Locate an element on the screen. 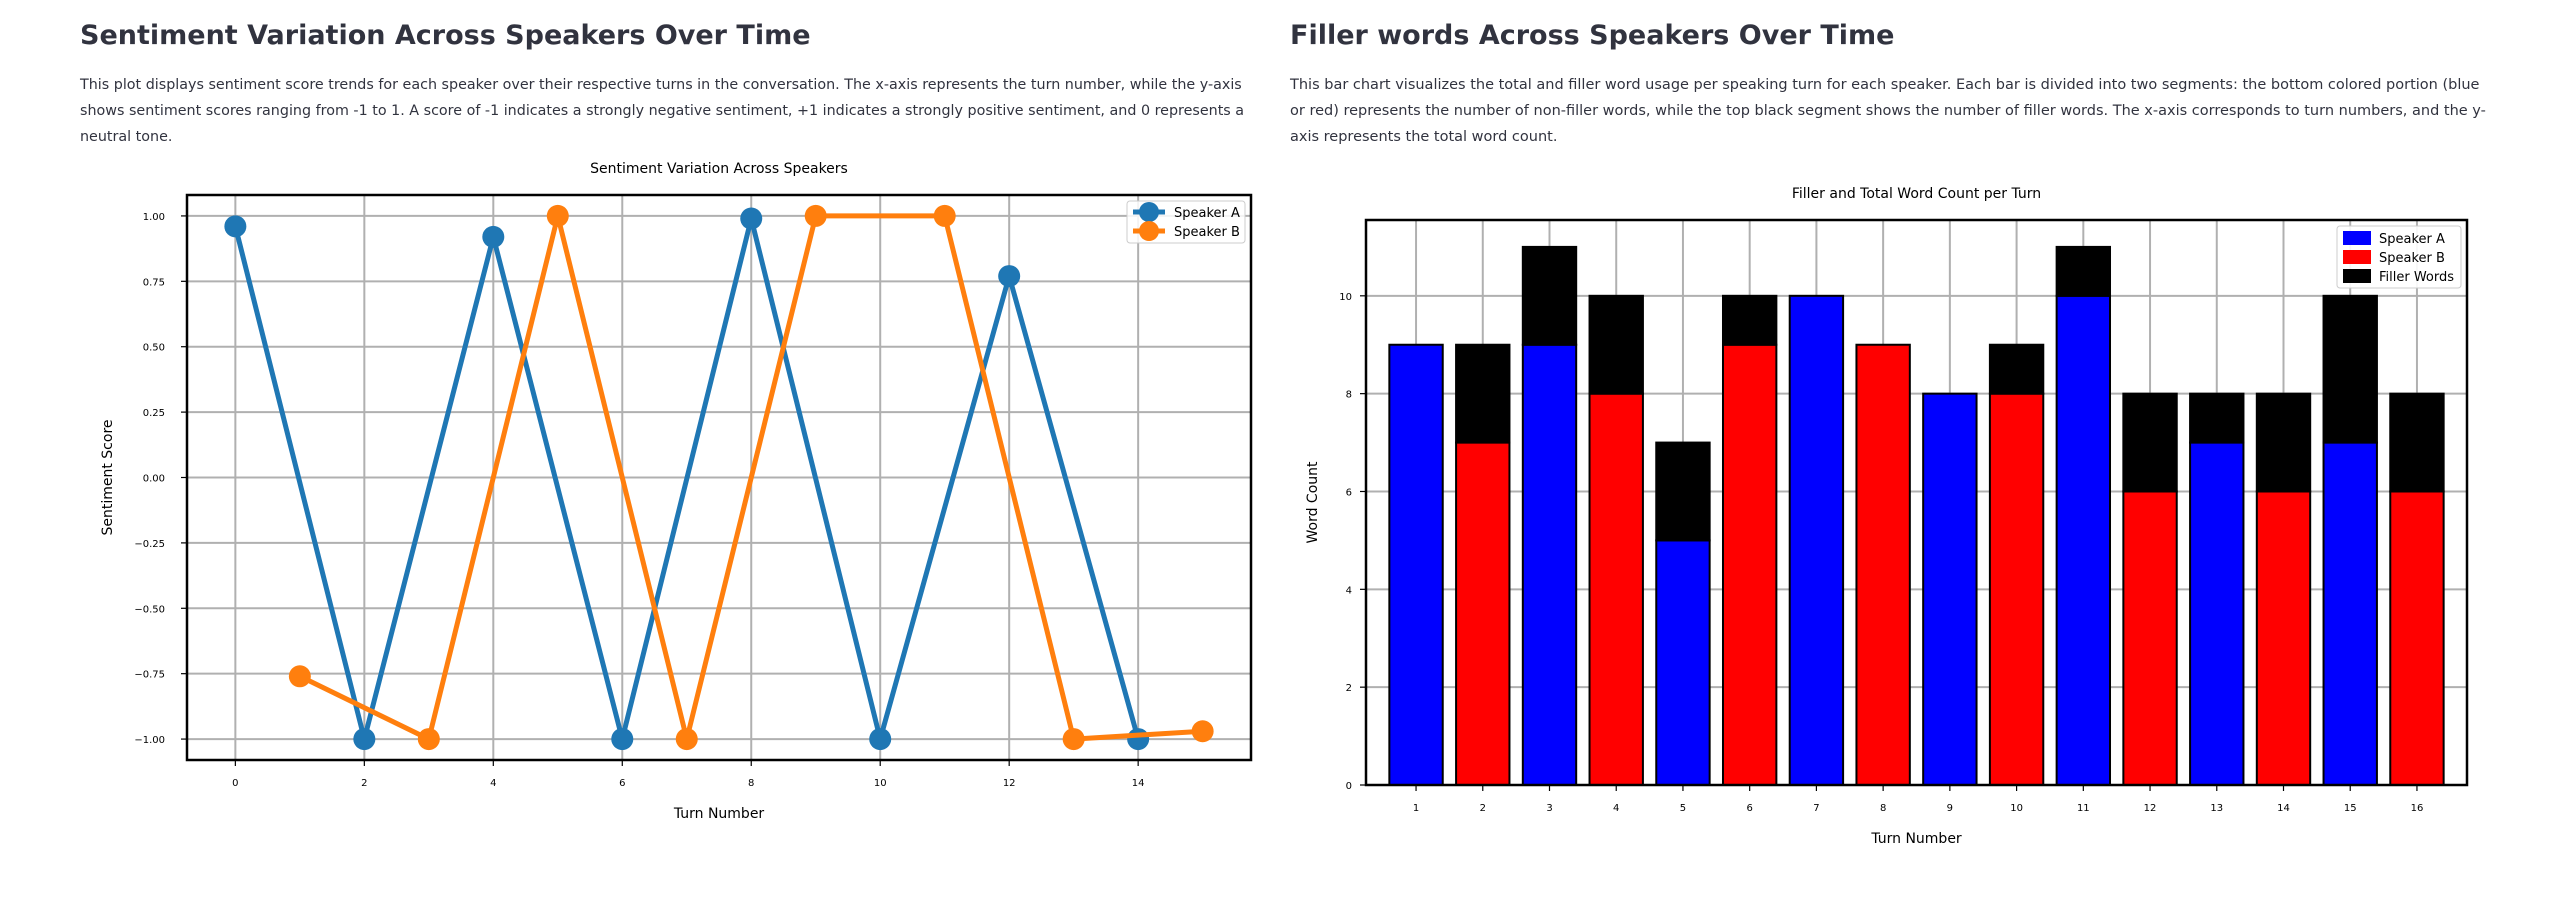 Image resolution: width=2559 pixels, height=906 pixels. y-tick-label: 10 is located at coordinates (1345, 297).